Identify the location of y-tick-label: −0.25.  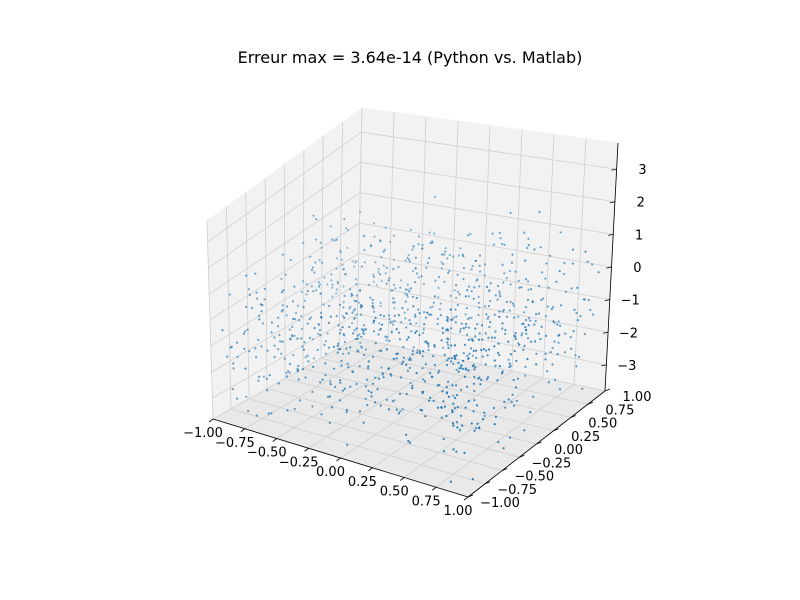
(551, 463).